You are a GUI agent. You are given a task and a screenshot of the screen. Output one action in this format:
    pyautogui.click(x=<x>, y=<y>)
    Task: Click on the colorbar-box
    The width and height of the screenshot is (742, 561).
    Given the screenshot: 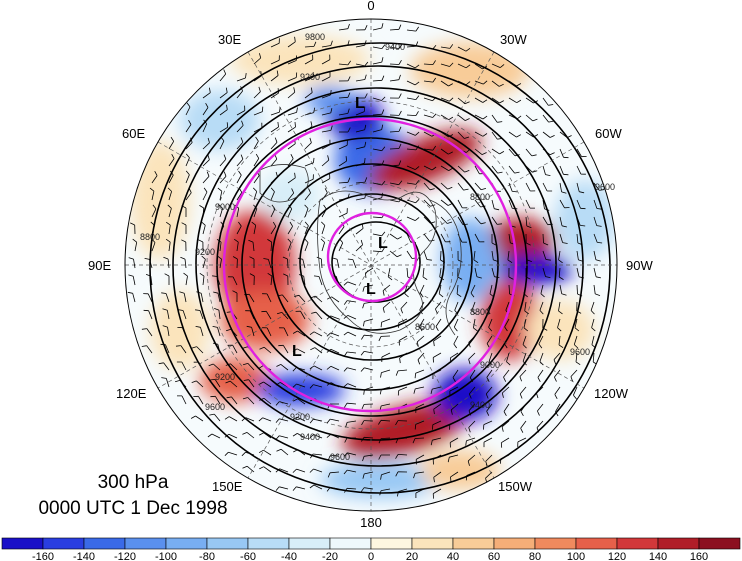 What is the action you would take?
    pyautogui.click(x=268, y=543)
    